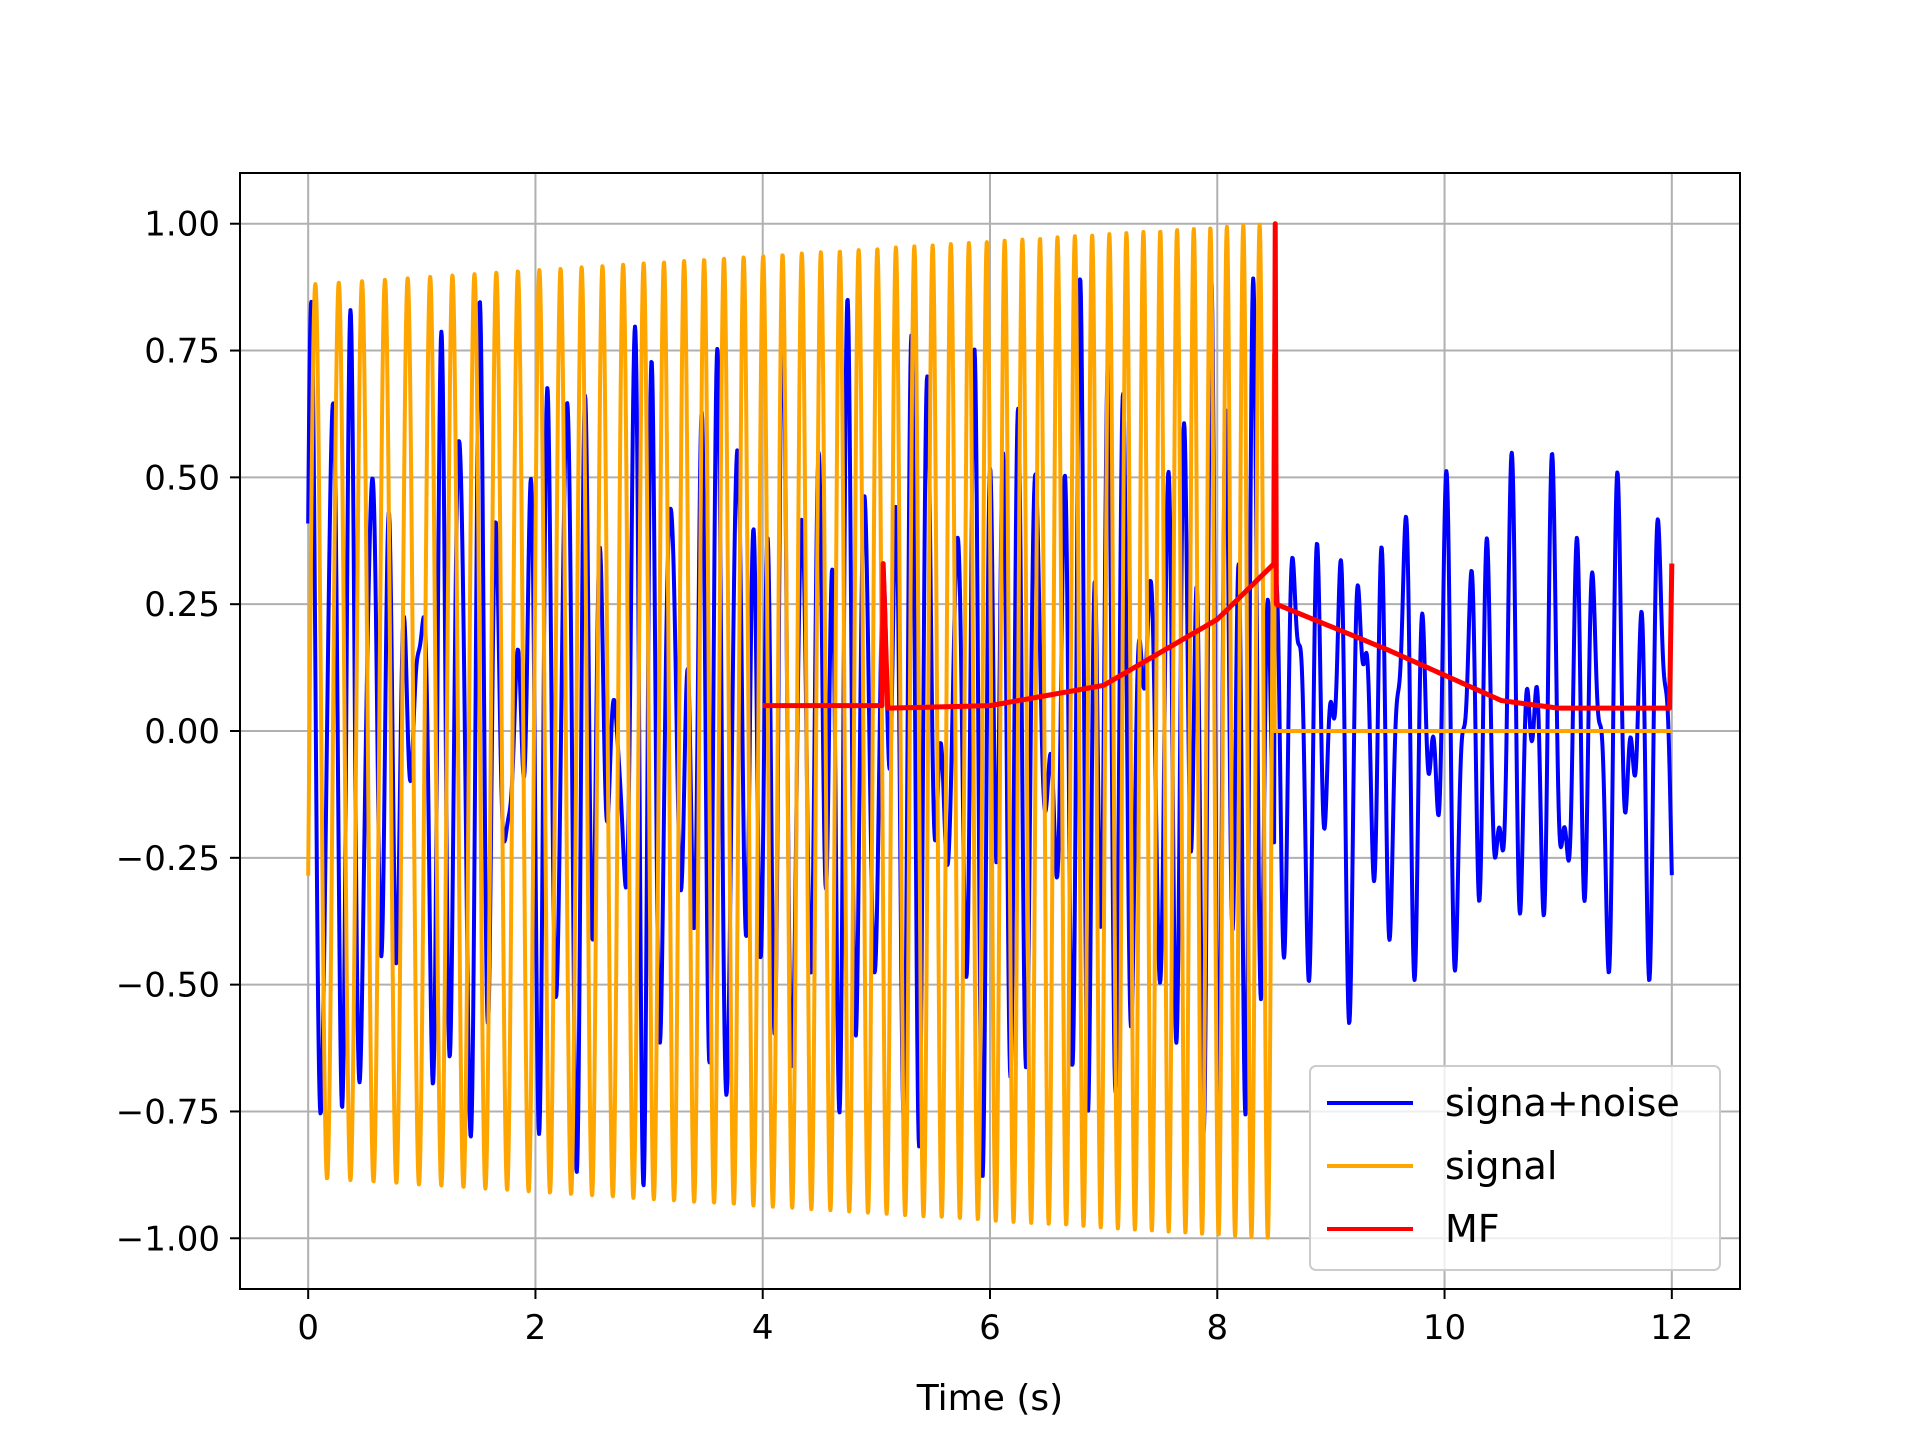 The height and width of the screenshot is (1440, 1920). Describe the element at coordinates (536, 1328) in the screenshot. I see `x-tick-label: 2` at that location.